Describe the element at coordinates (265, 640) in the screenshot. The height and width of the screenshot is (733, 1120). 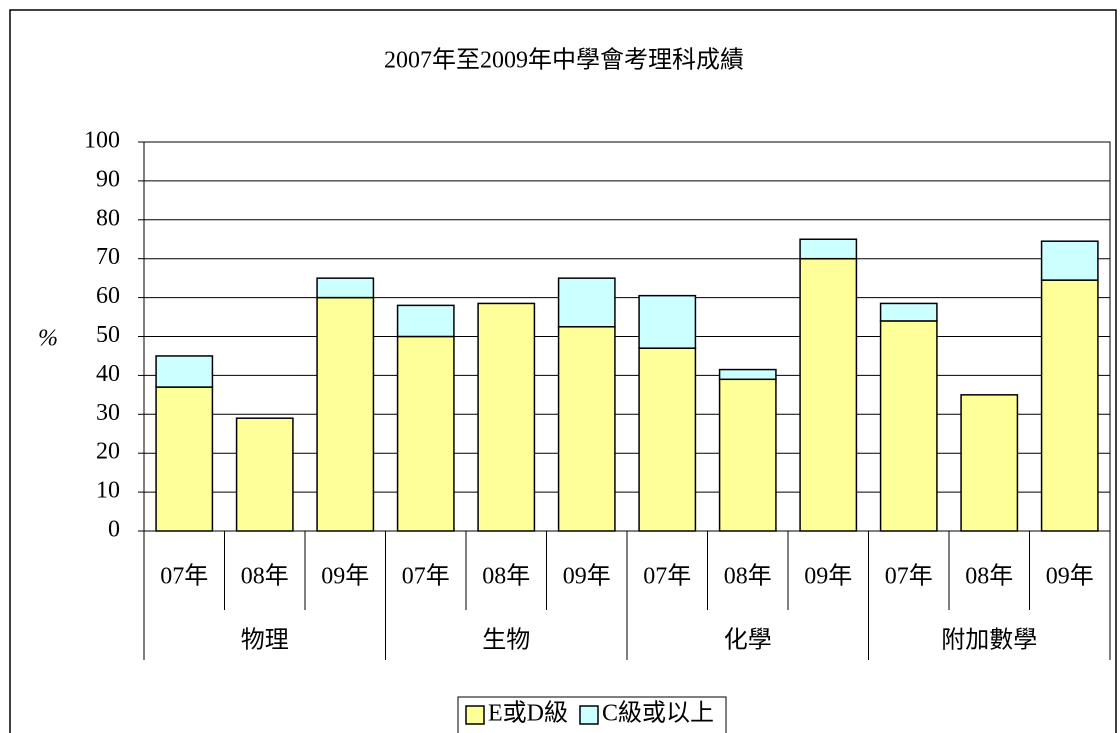
I see `group-label: 物理` at that location.